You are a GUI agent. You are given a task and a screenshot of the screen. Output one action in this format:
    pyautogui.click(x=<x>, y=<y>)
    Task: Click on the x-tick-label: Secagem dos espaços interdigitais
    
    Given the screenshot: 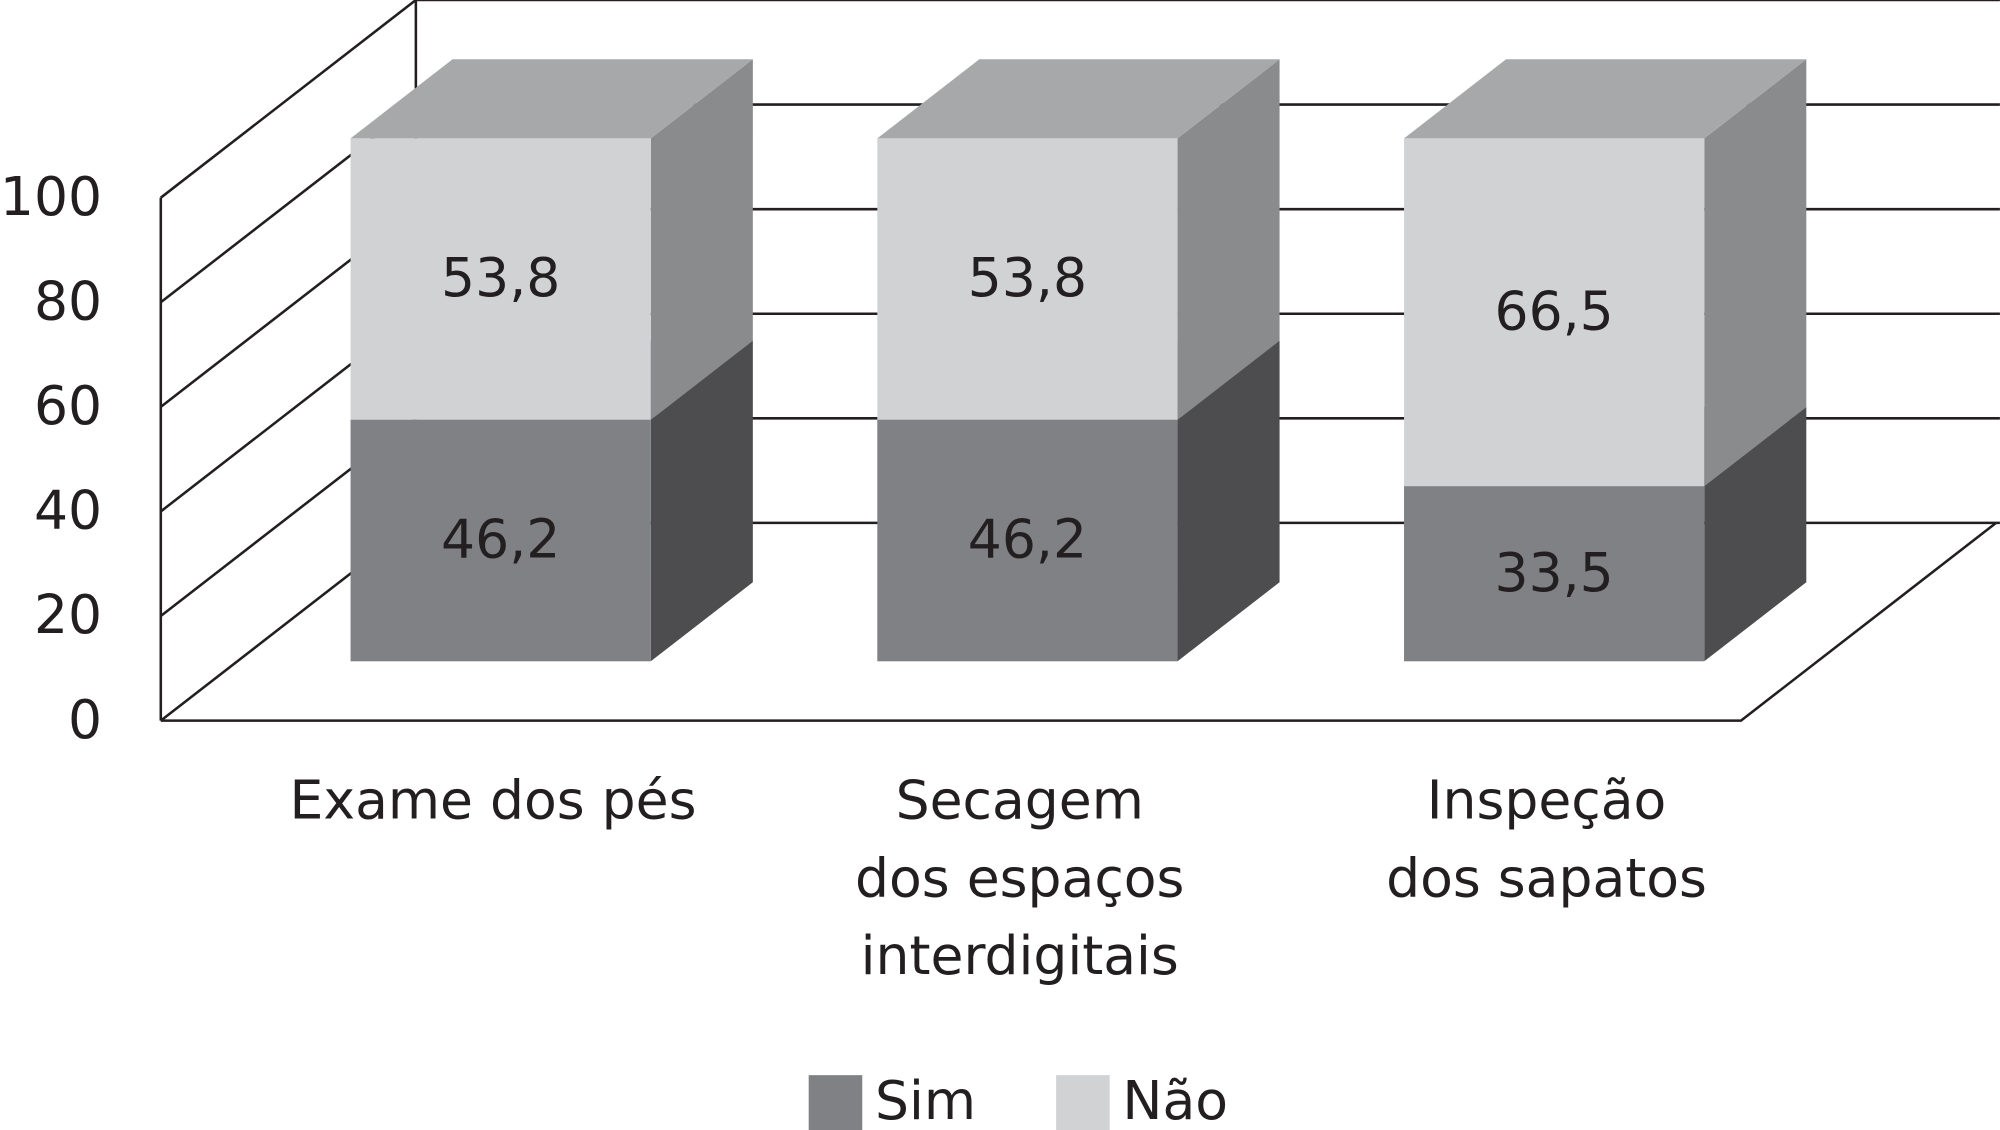 What is the action you would take?
    pyautogui.click(x=1019, y=877)
    